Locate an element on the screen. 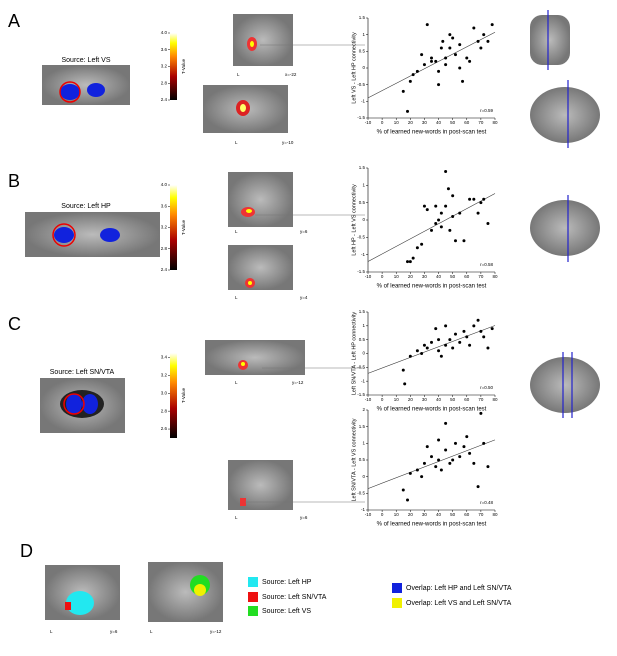 The image size is (617, 656). brain-image is located at coordinates (86, 85).